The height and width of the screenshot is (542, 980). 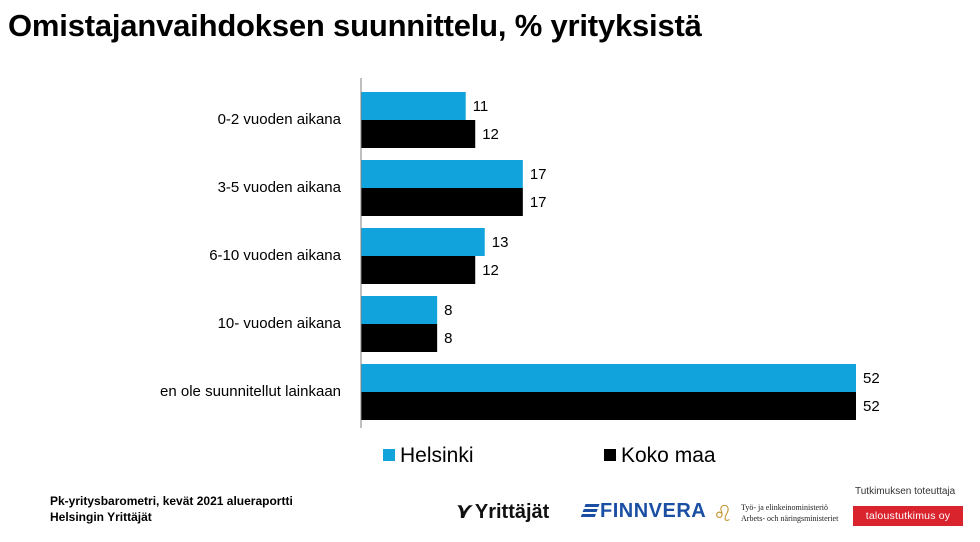 What do you see at coordinates (280, 187) in the screenshot?
I see `category-label: 3-5 vuoden aikana` at bounding box center [280, 187].